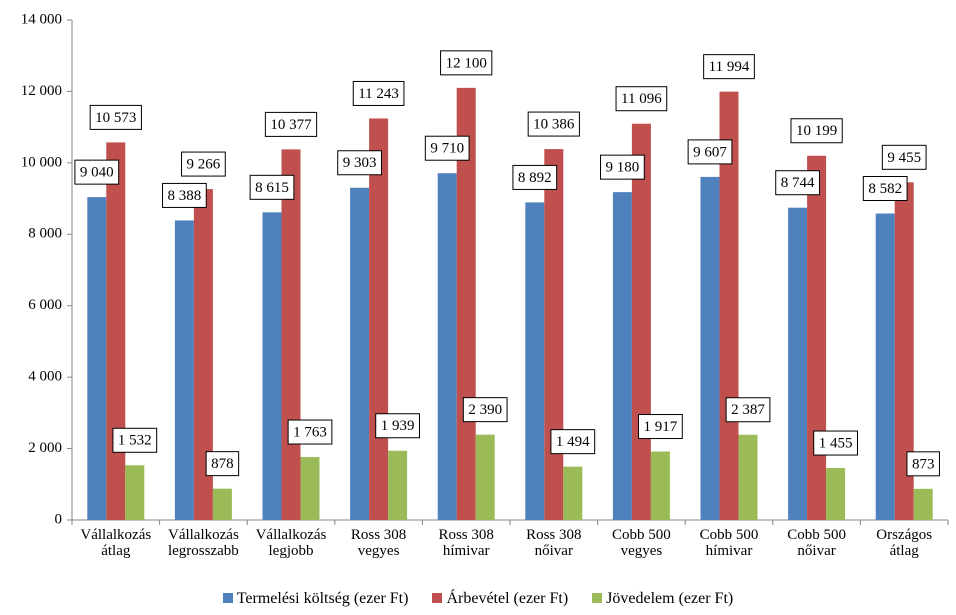 Image resolution: width=956 pixels, height=615 pixels. I want to click on value-label-text: 9 710, so click(447, 149).